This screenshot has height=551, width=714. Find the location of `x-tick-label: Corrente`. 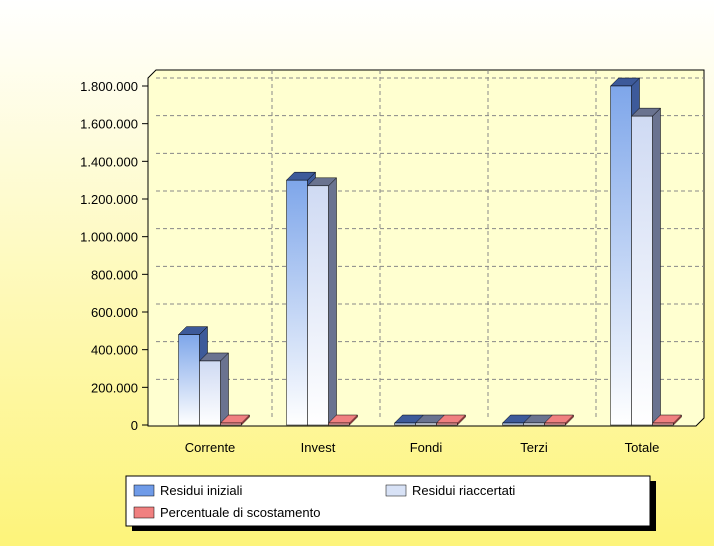

x-tick-label: Corrente is located at coordinates (210, 447).